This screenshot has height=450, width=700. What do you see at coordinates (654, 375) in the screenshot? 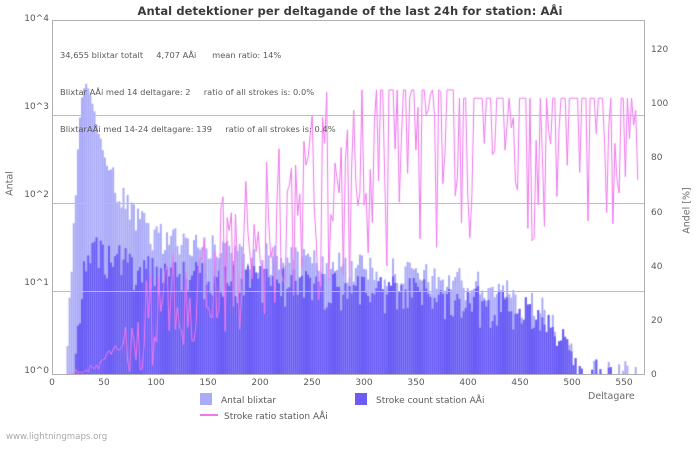
I see `y2-axis-tick-0: 0` at bounding box center [654, 375].